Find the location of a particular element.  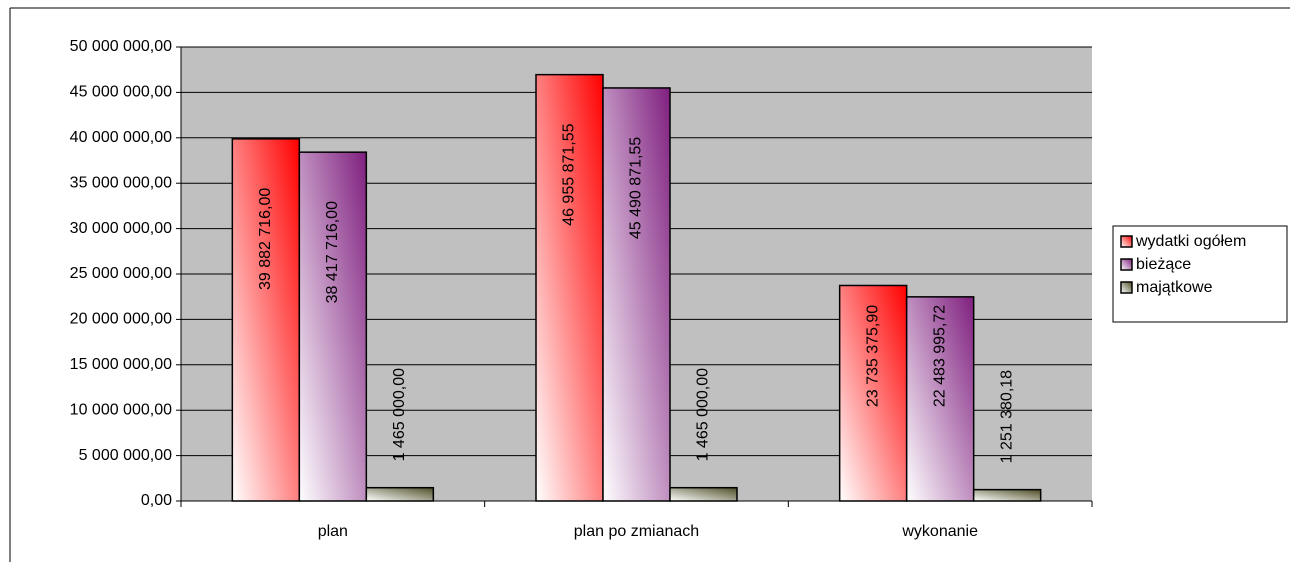

x-tick-label: plan po zmianach is located at coordinates (636, 531).